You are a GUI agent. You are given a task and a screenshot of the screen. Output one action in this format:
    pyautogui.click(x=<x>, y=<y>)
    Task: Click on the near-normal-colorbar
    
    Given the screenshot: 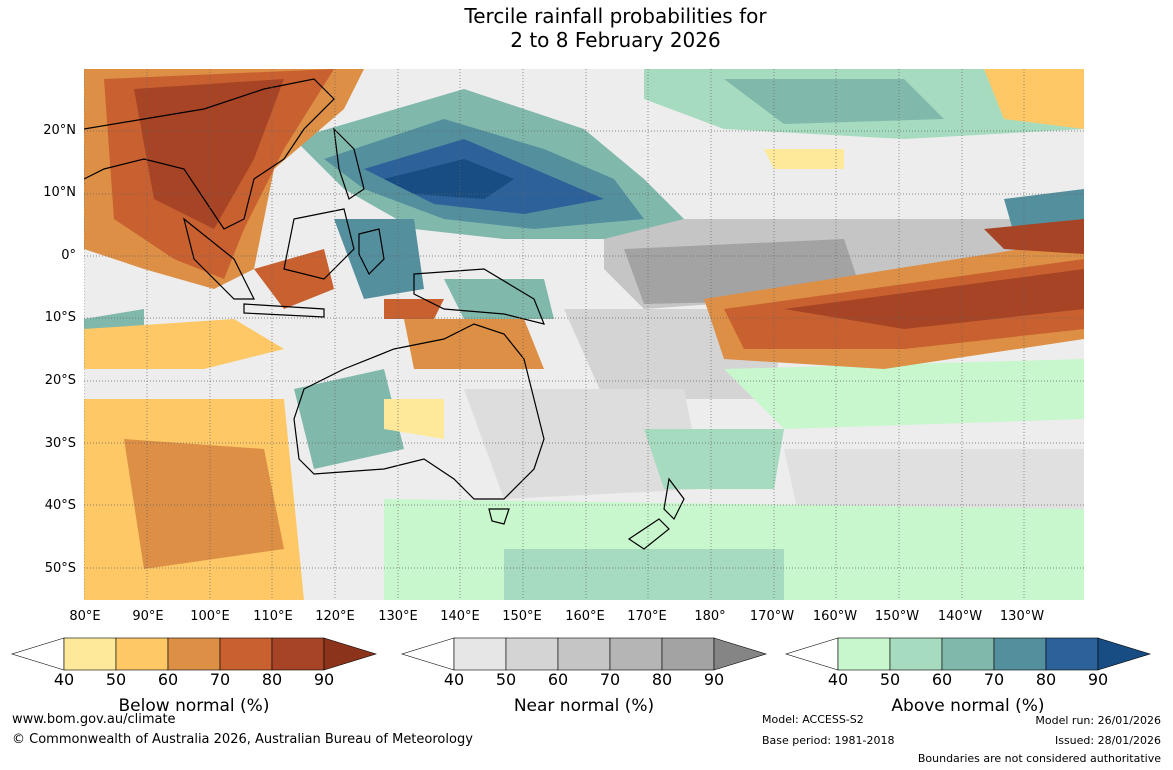 What is the action you would take?
    pyautogui.click(x=584, y=654)
    